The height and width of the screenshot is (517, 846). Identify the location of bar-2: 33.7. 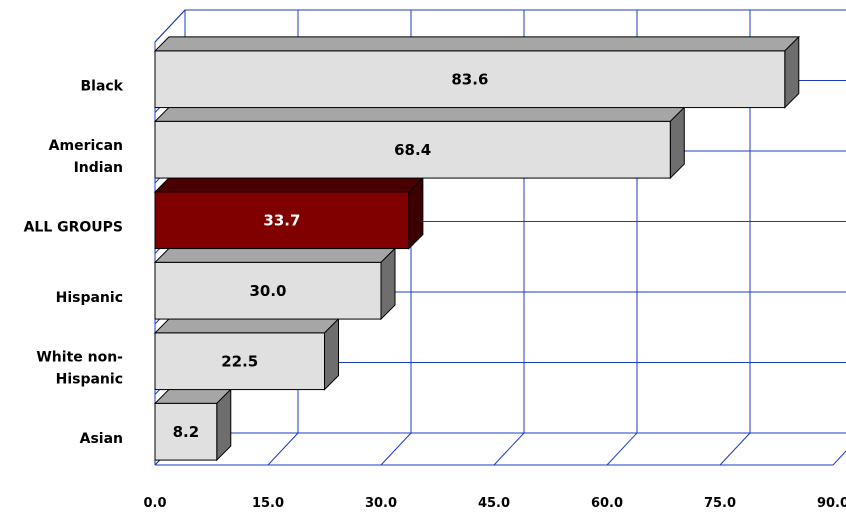
(289, 213).